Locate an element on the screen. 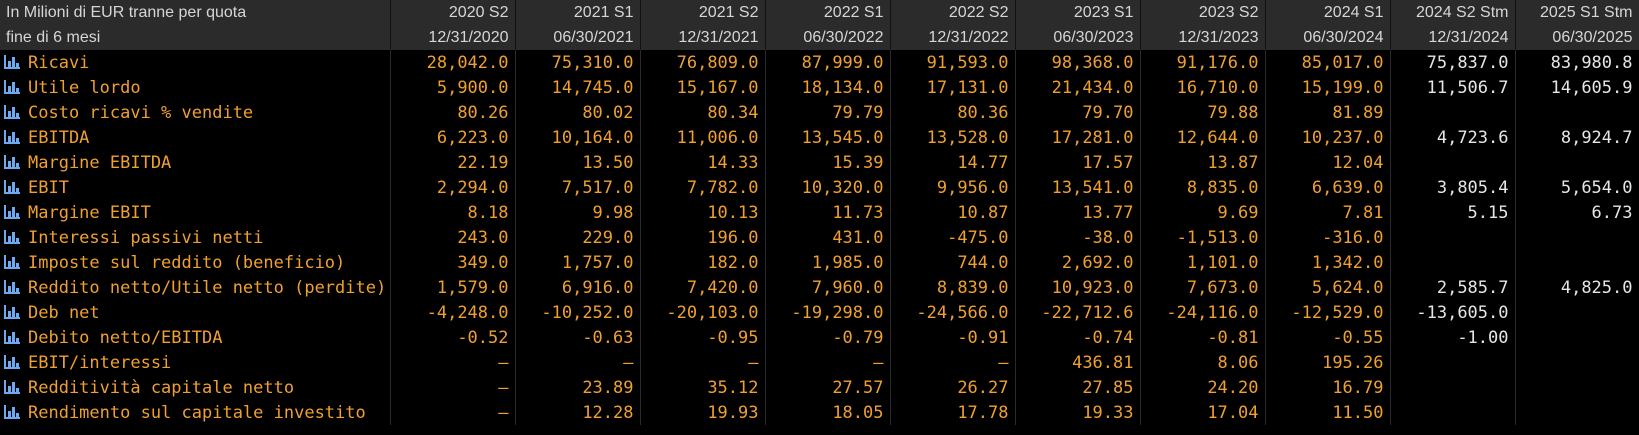  row-label: Redditività capitale netto is located at coordinates (161, 387).